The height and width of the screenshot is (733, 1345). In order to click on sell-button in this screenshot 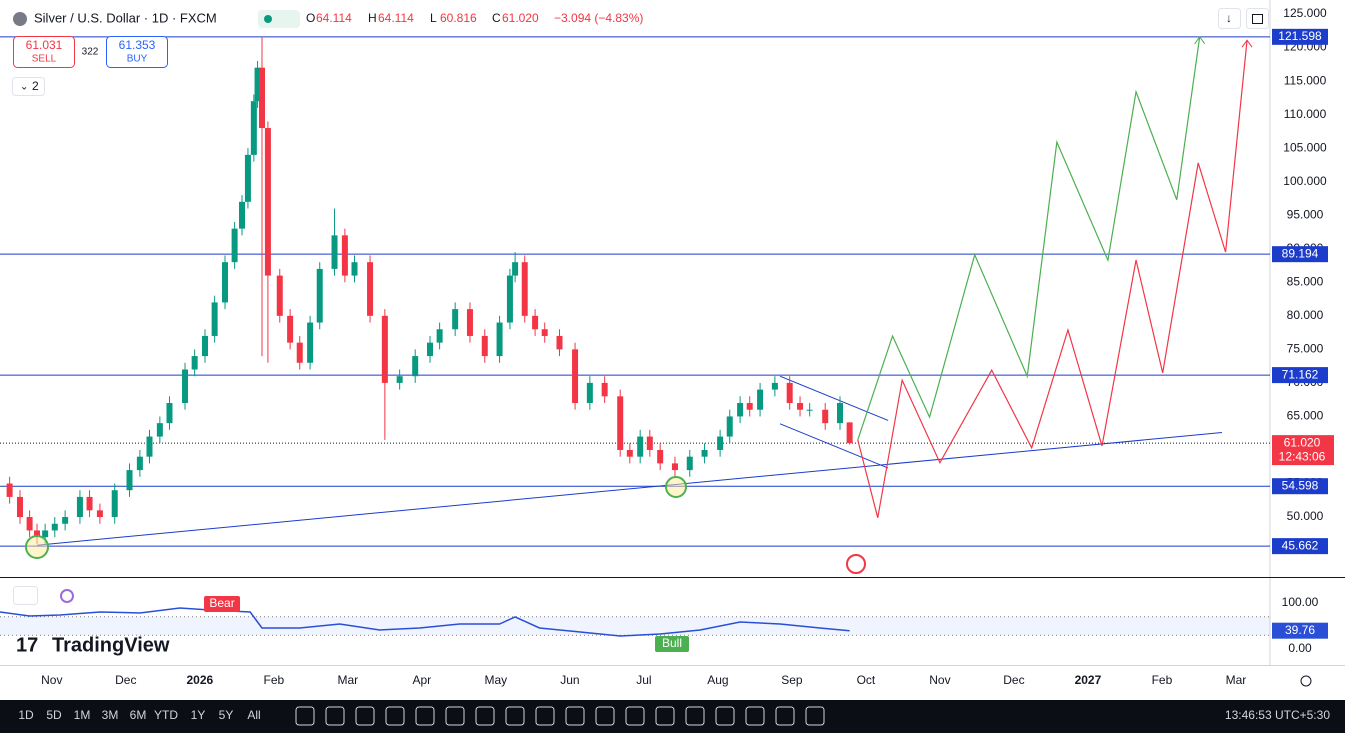, I will do `click(44, 52)`.